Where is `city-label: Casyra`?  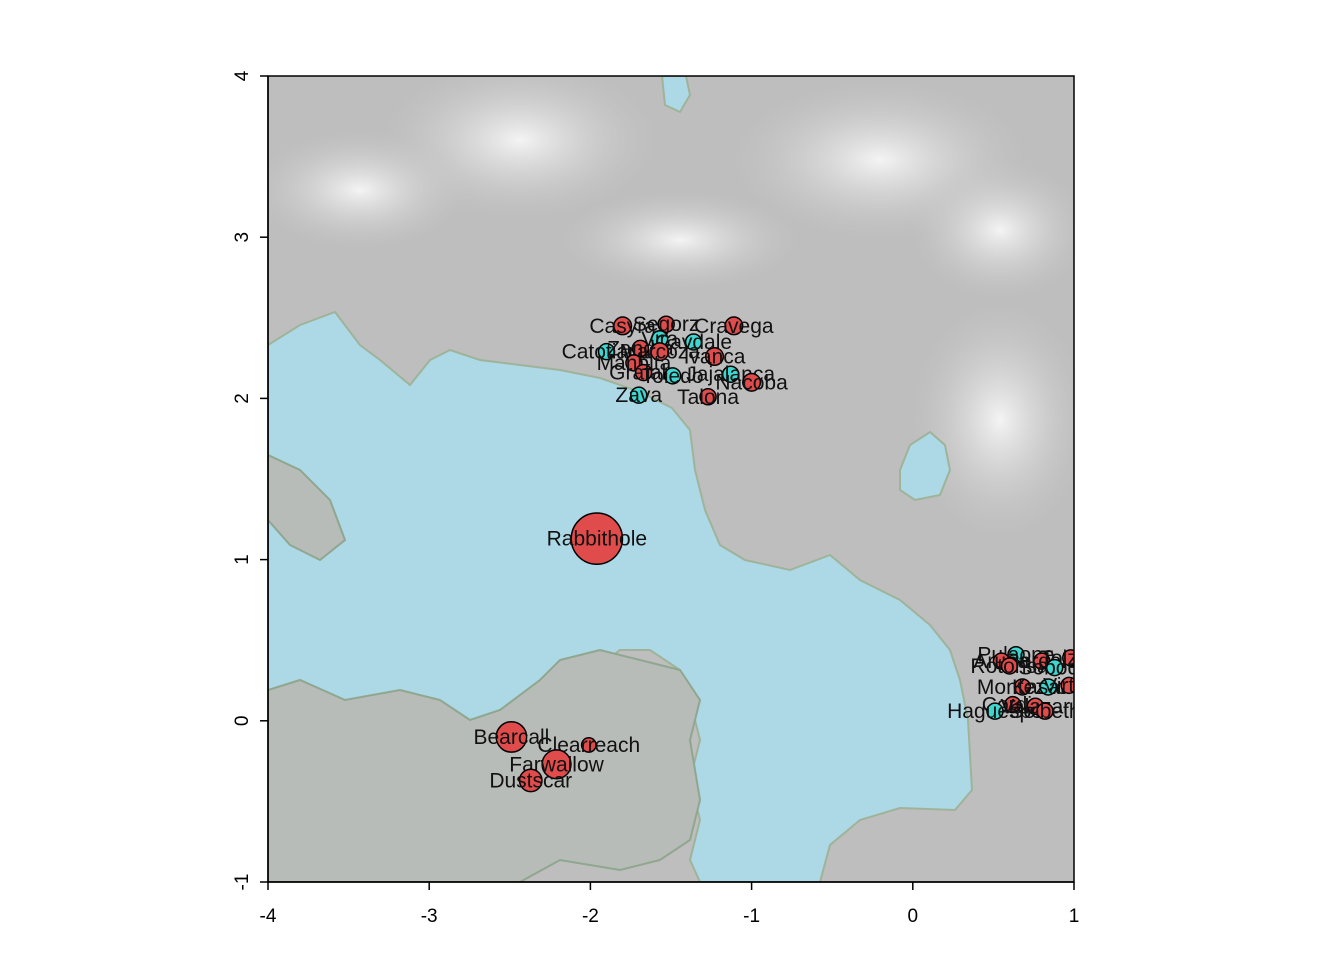 city-label: Casyra is located at coordinates (622, 326).